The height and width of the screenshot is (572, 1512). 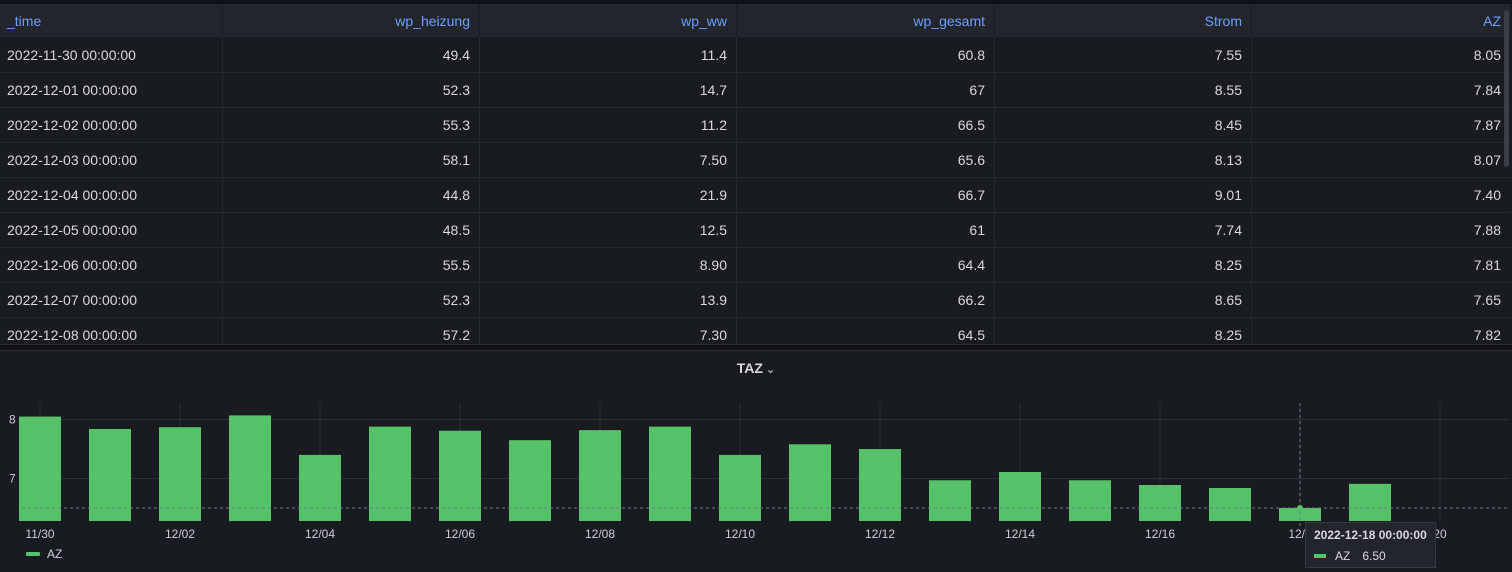 I want to click on x-tick-label: 12/06, so click(x=460, y=534).